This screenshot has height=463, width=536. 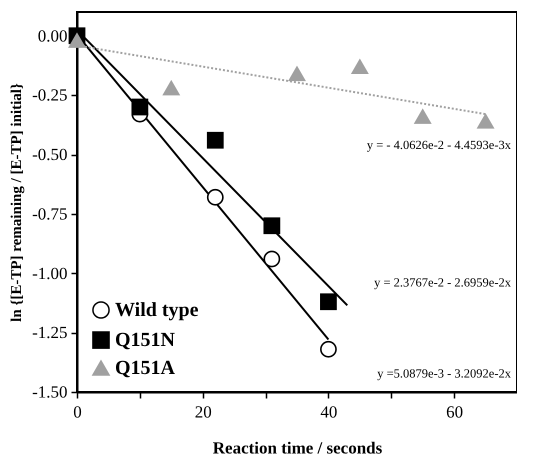 What do you see at coordinates (439, 145) in the screenshot?
I see `annotation: y = - 4.0626e-2 - 4.4593e-3x` at bounding box center [439, 145].